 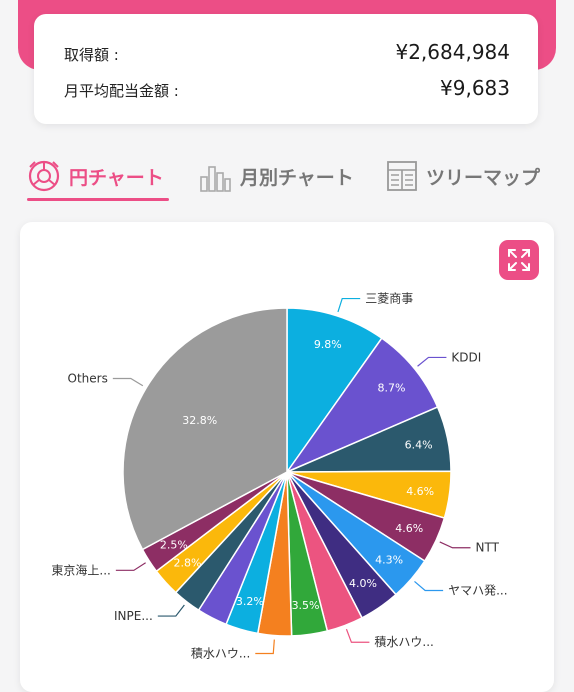 What do you see at coordinates (363, 583) in the screenshot?
I see `slice-percent-label: 4.0%` at bounding box center [363, 583].